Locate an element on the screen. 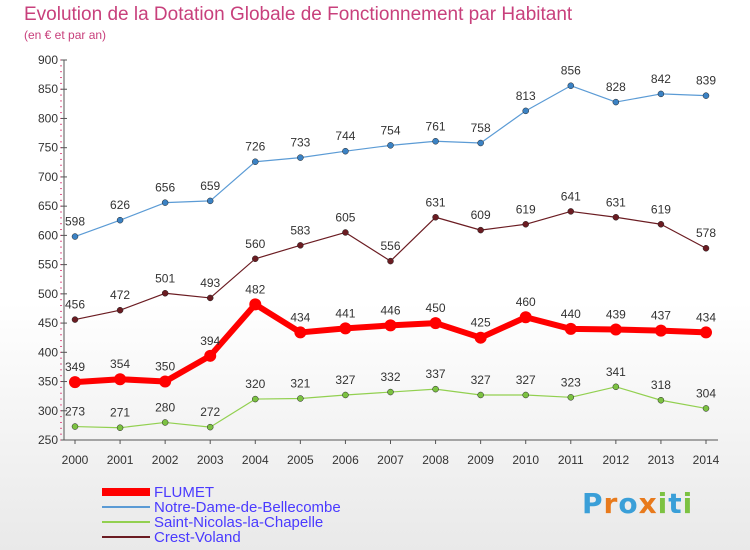 This screenshot has height=550, width=750. data-label: 318 is located at coordinates (661, 385).